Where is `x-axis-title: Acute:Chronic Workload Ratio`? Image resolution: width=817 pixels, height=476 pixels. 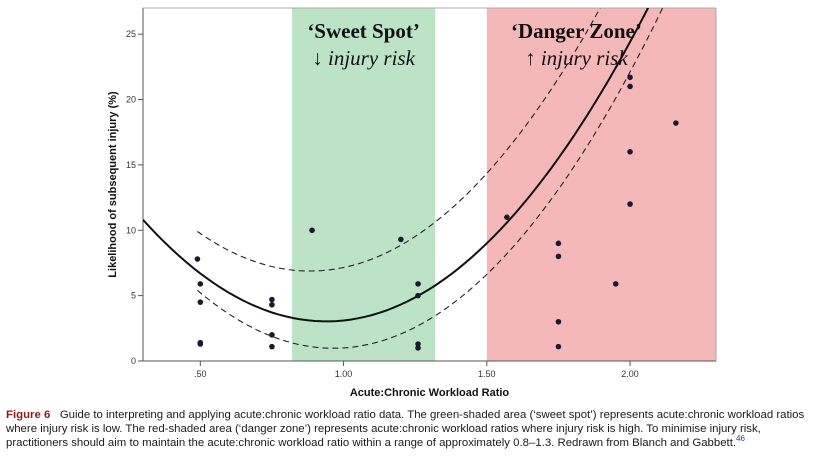
x-axis-title: Acute:Chronic Workload Ratio is located at coordinates (430, 393).